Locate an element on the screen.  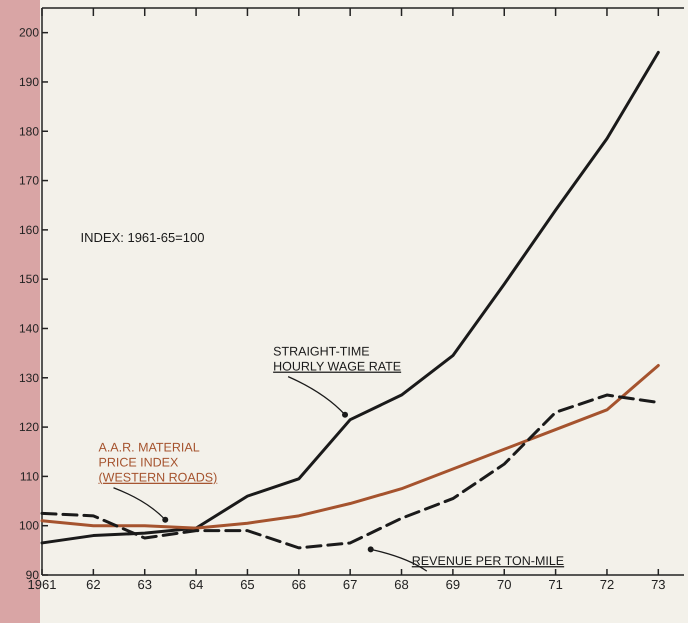
y-tick-label: 160 is located at coordinates (29, 229).